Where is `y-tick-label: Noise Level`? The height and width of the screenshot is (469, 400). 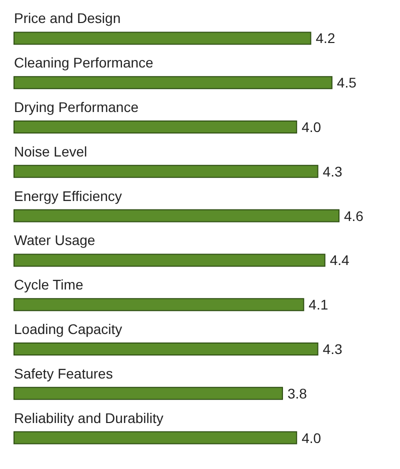
y-tick-label: Noise Level is located at coordinates (51, 151).